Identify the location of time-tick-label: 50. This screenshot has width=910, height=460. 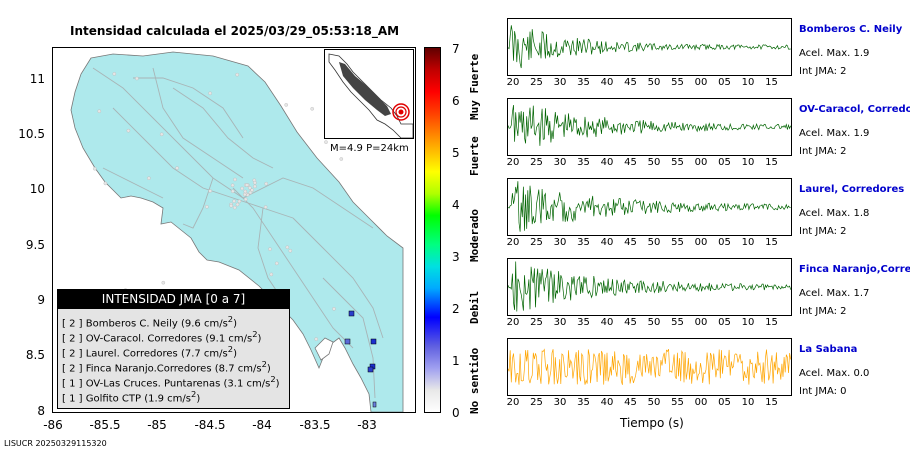
(654, 242).